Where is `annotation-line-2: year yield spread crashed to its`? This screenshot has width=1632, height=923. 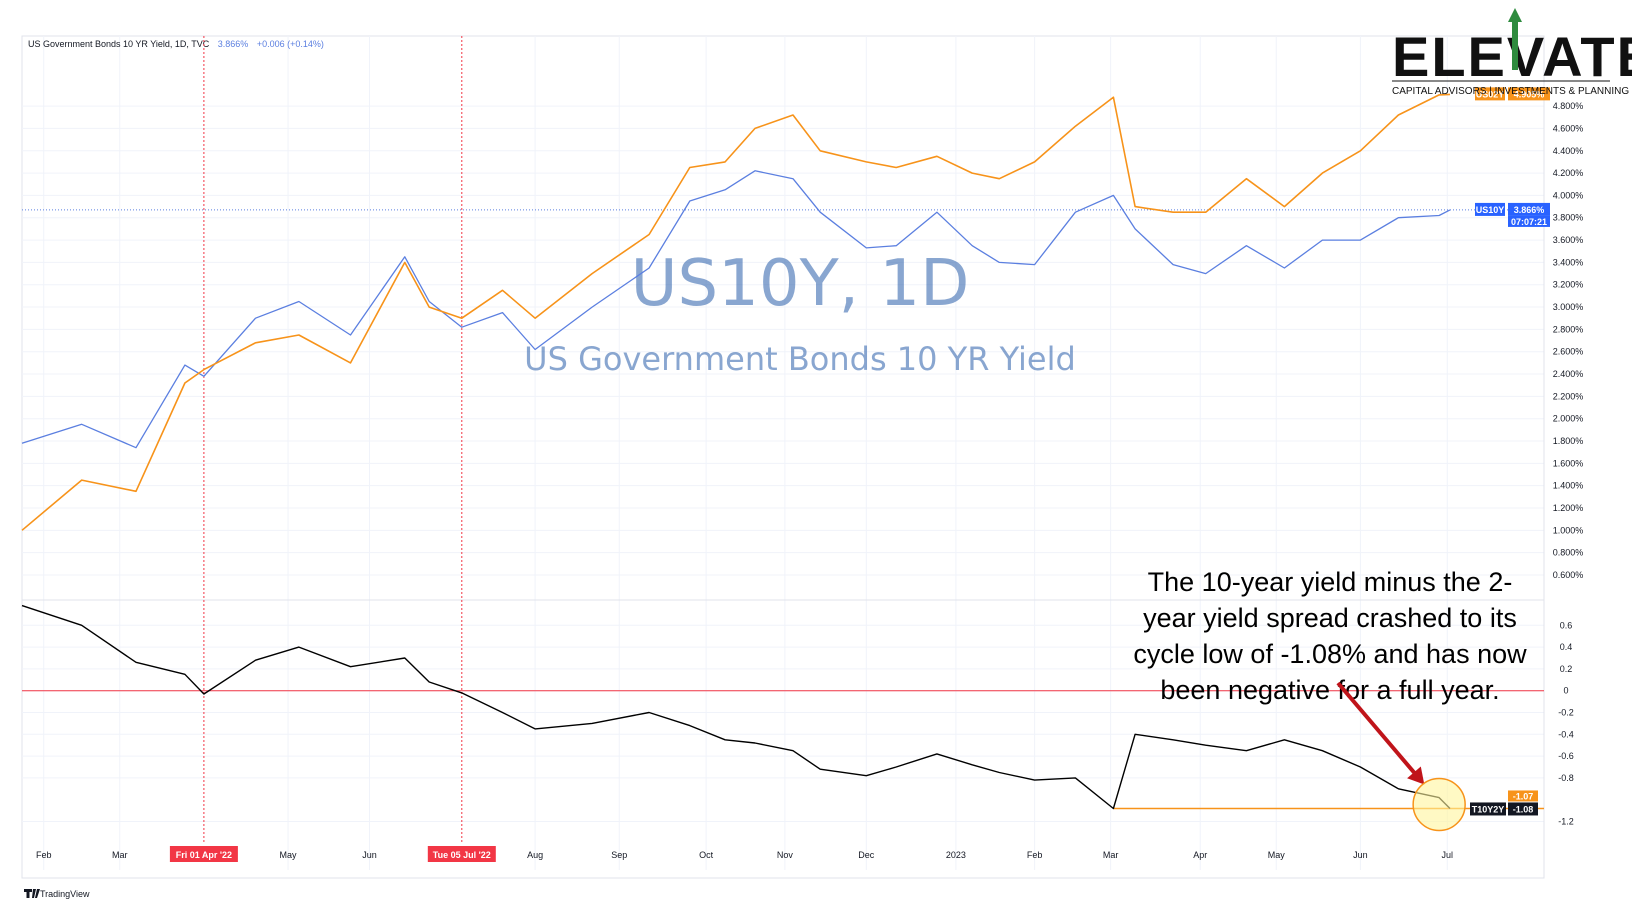 annotation-line-2: year yield spread crashed to its is located at coordinates (1330, 618).